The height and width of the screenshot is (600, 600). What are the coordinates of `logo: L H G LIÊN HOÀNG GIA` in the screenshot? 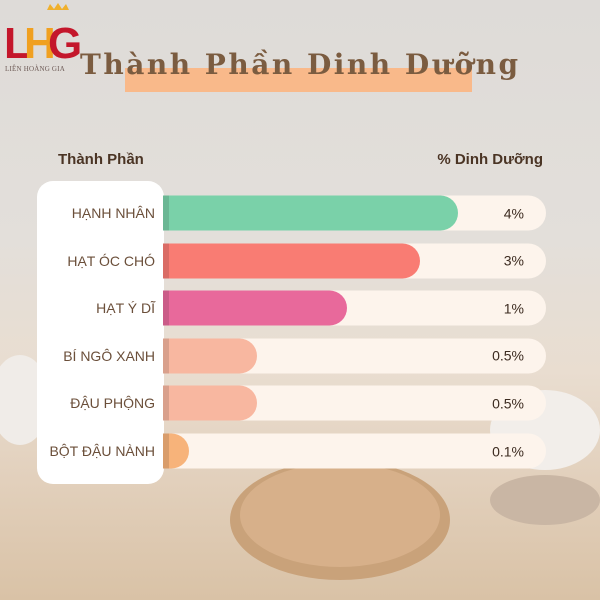 It's located at (42, 37).